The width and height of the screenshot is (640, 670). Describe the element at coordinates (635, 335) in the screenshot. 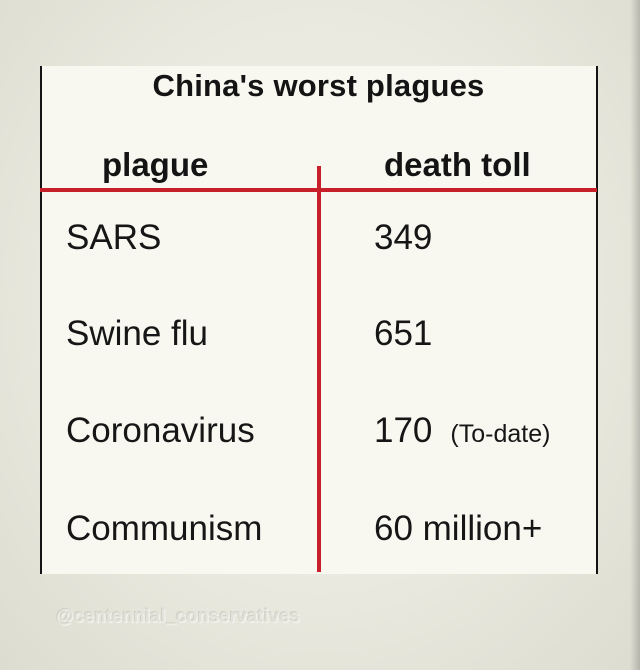

I see `right-edge-shadow` at that location.